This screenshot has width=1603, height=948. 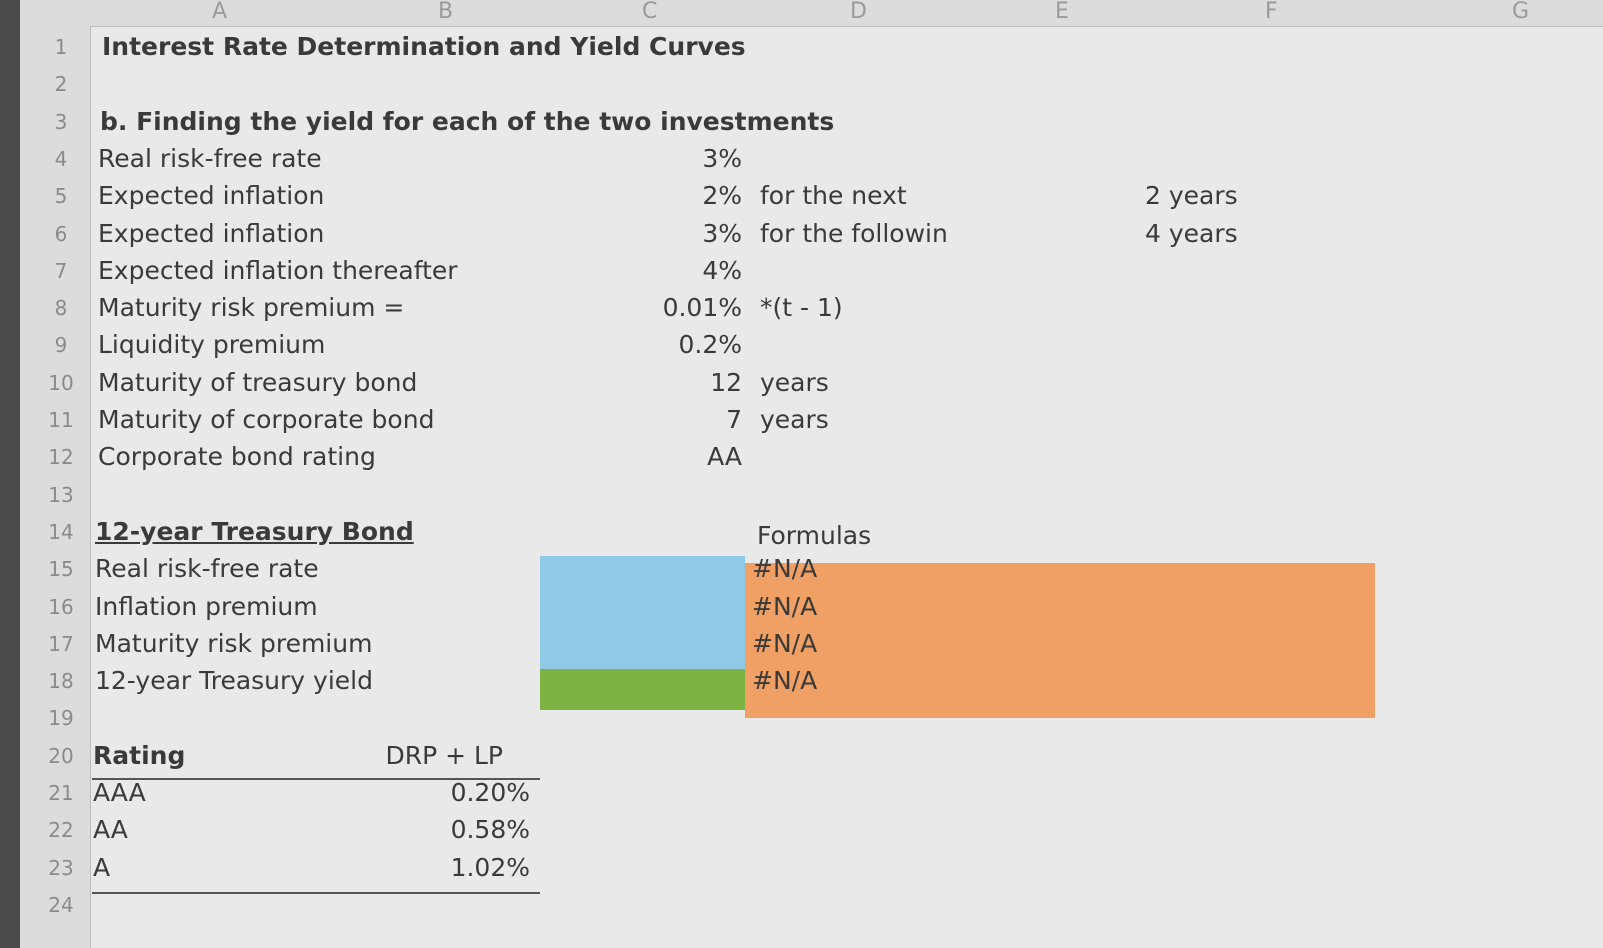 I want to click on rating-name: AAA, so click(x=119, y=792).